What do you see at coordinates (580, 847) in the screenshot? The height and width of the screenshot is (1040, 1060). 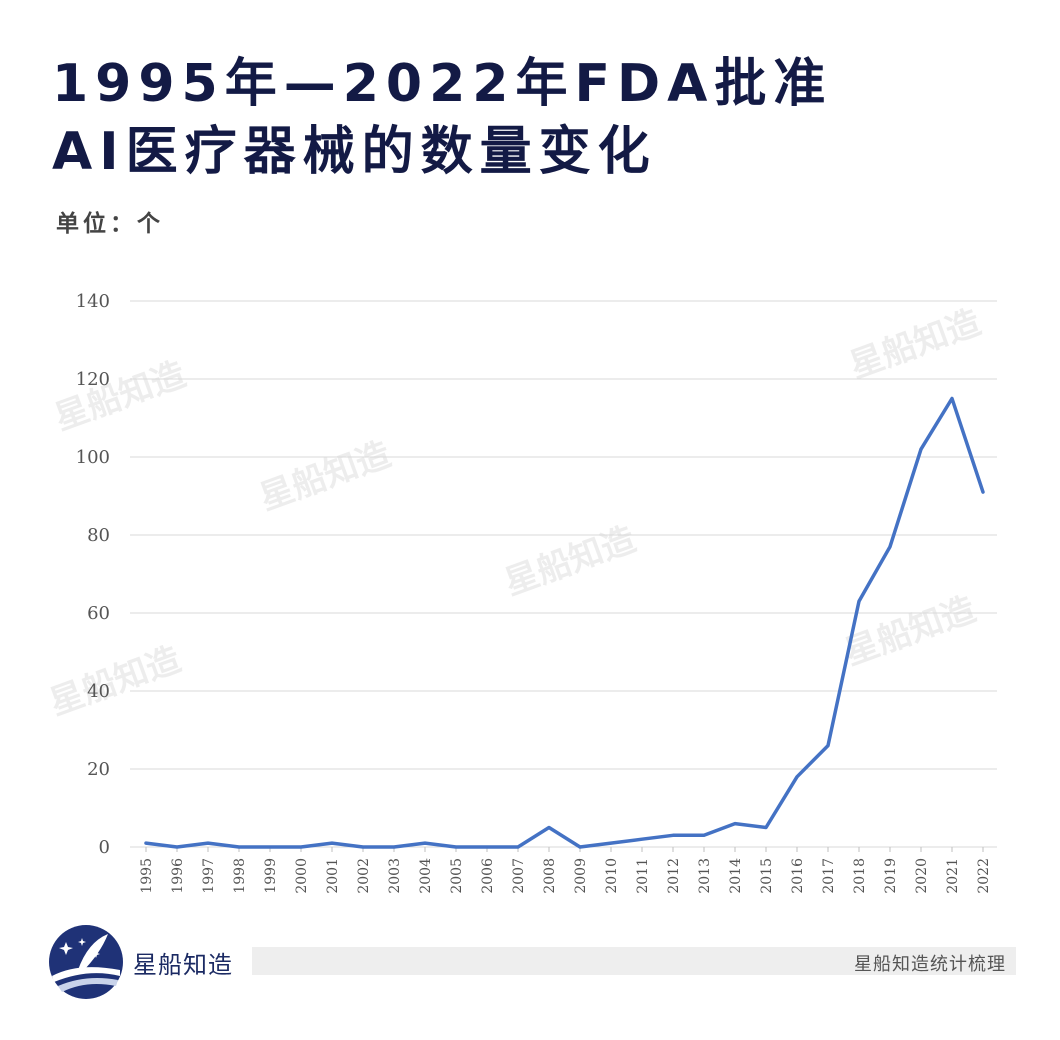 I see `data-point-2009` at bounding box center [580, 847].